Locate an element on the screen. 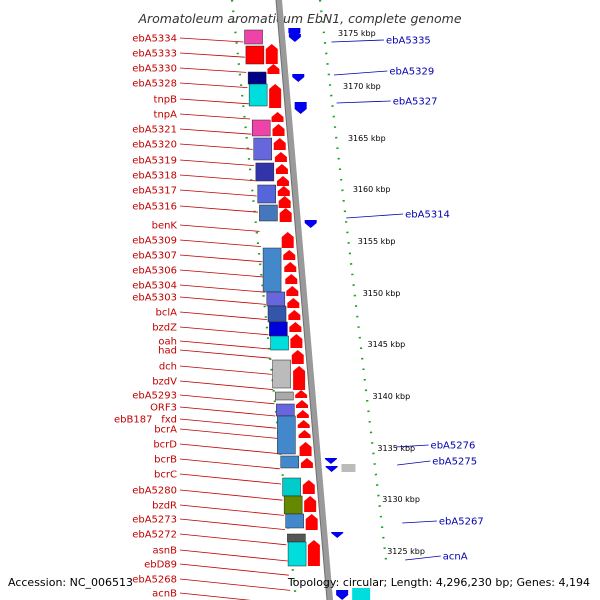 Image resolution: width=600 pixels, height=600 pixels. gene-label-left: benK is located at coordinates (165, 226).